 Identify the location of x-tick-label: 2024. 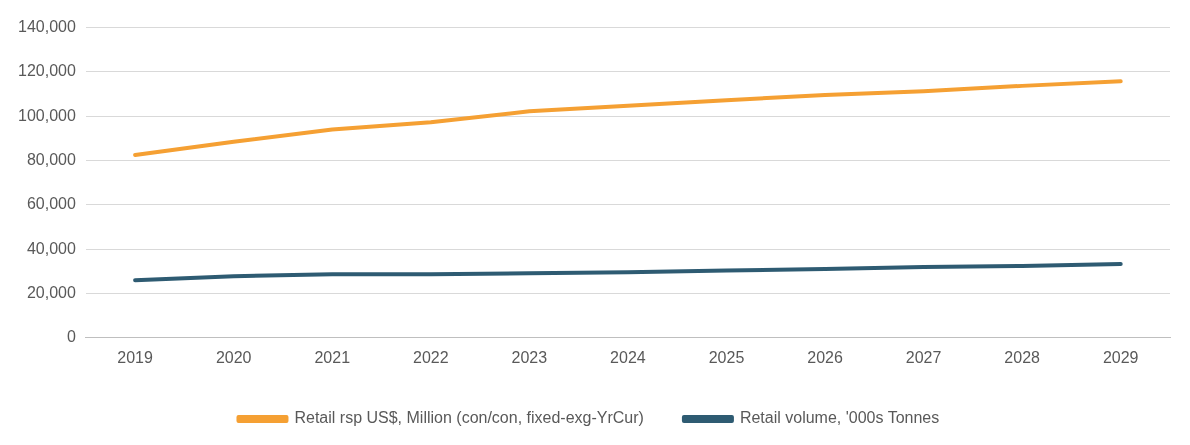
(628, 357).